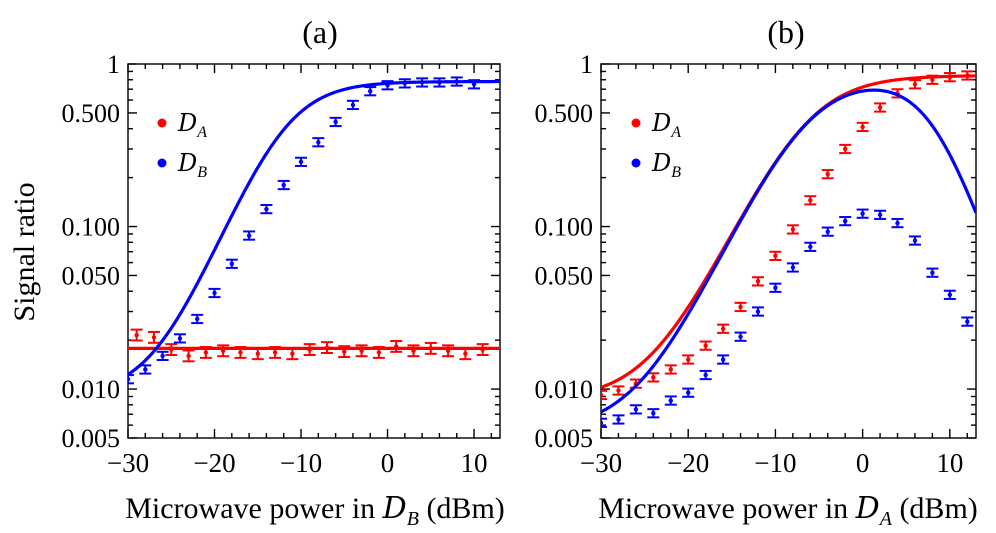 The height and width of the screenshot is (533, 996). What do you see at coordinates (688, 463) in the screenshot?
I see `x-tick-label: −20` at bounding box center [688, 463].